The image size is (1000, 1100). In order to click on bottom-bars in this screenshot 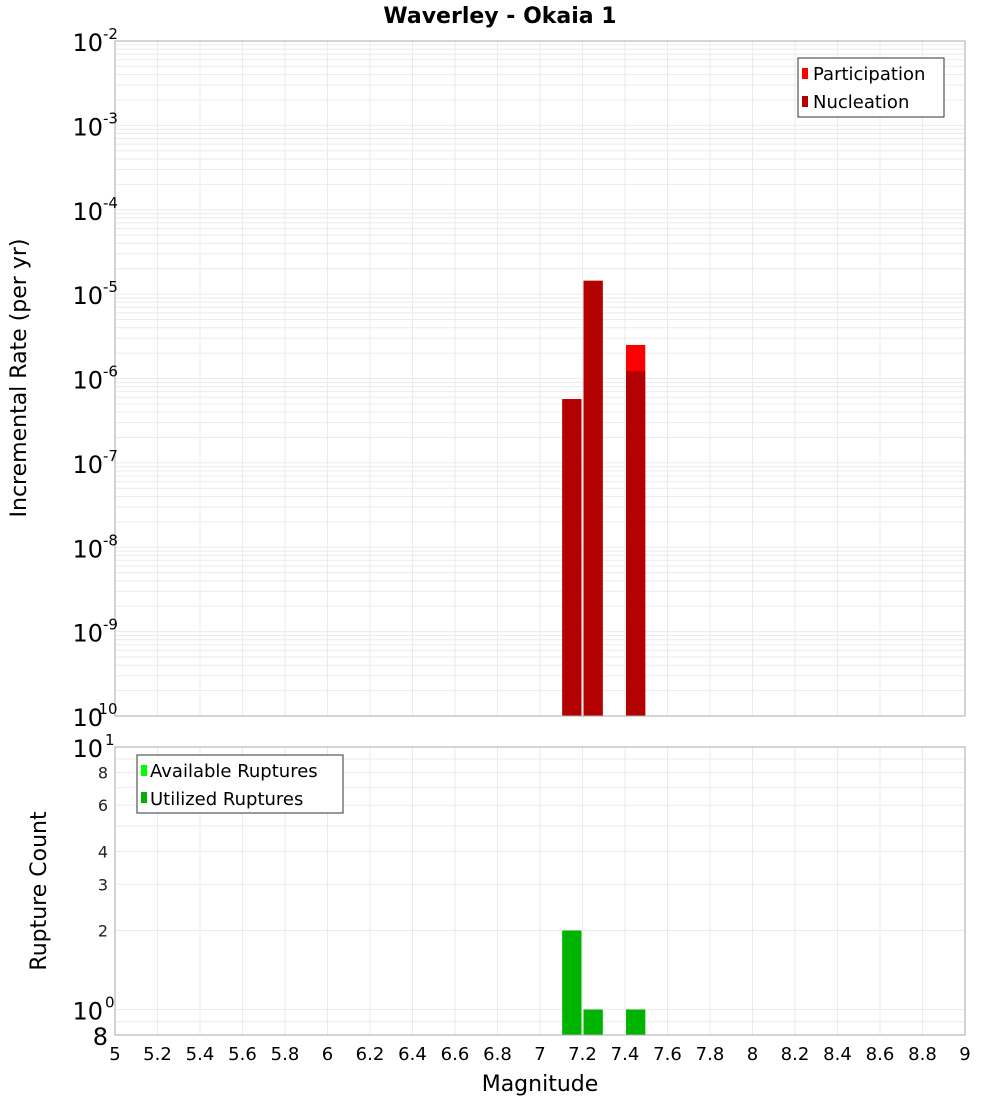, I will do `click(604, 982)`.